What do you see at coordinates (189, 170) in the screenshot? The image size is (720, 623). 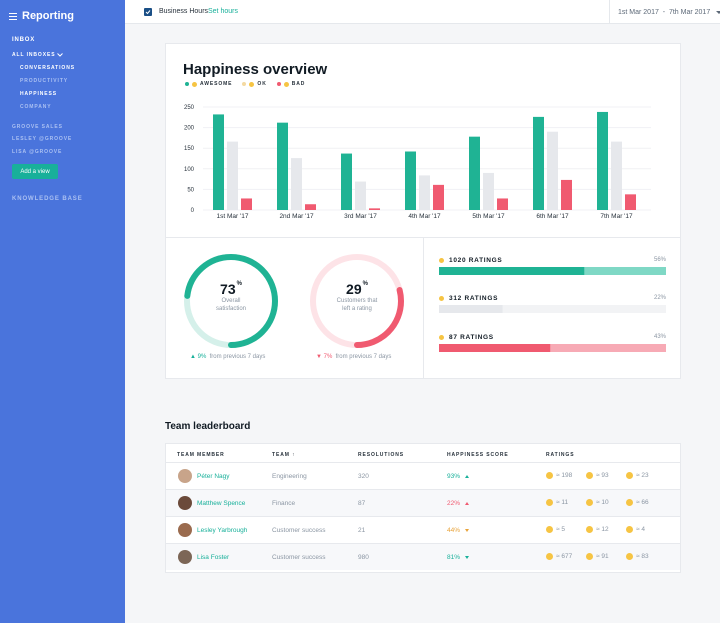 I see `y-tick-label: 100` at bounding box center [189, 170].